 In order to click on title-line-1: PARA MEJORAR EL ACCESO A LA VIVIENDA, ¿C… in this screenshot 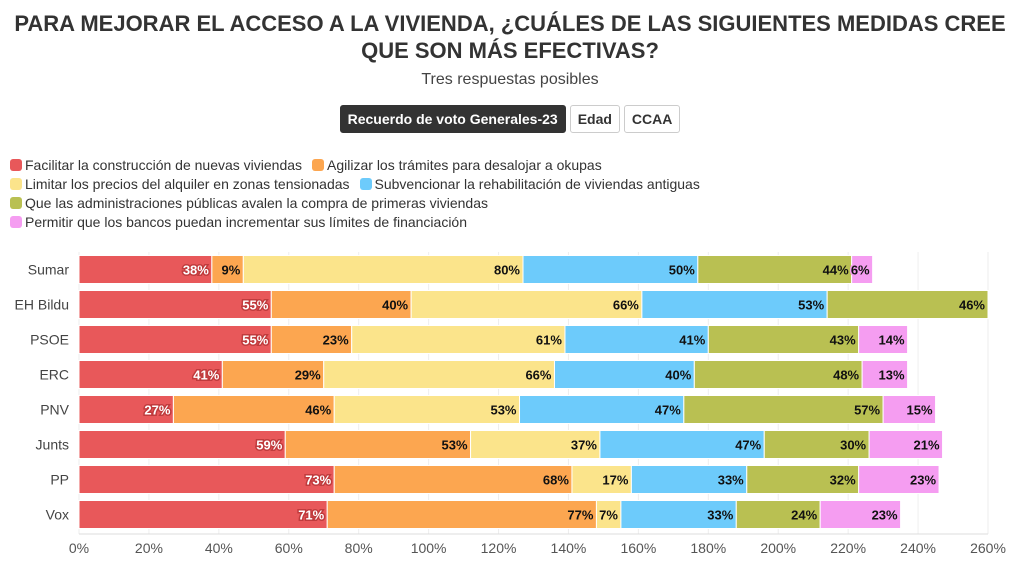, I will do `click(510, 23)`.